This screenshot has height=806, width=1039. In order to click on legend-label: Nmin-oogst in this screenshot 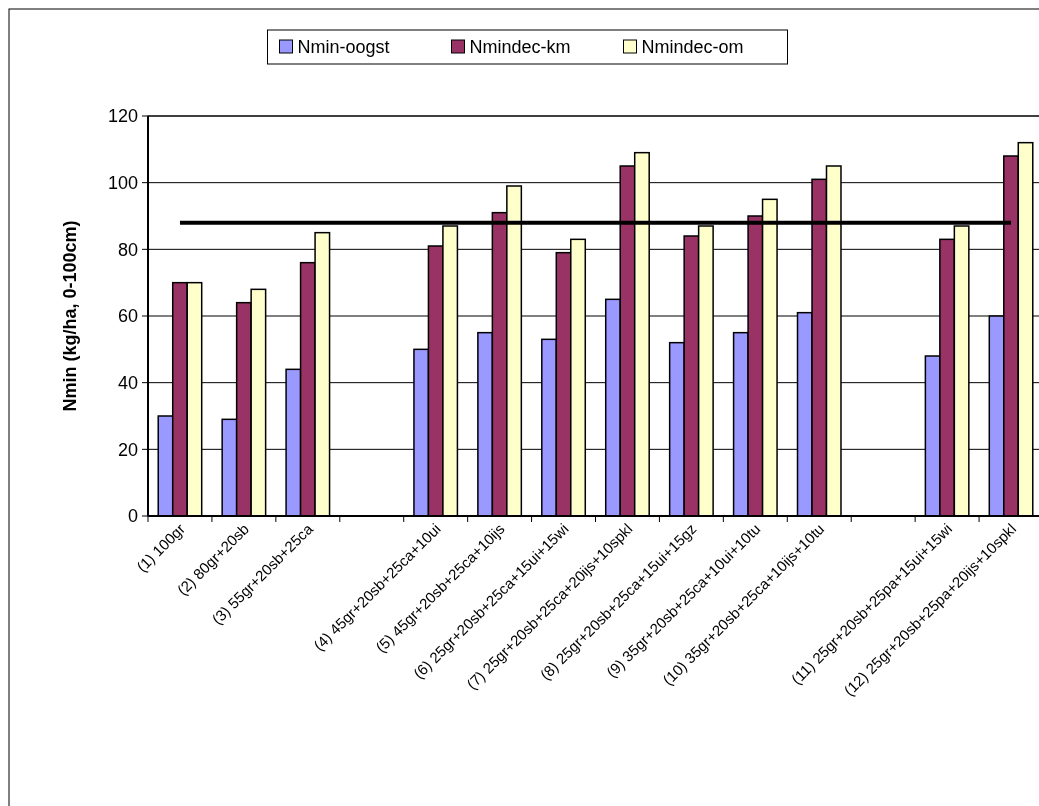, I will do `click(343, 47)`.